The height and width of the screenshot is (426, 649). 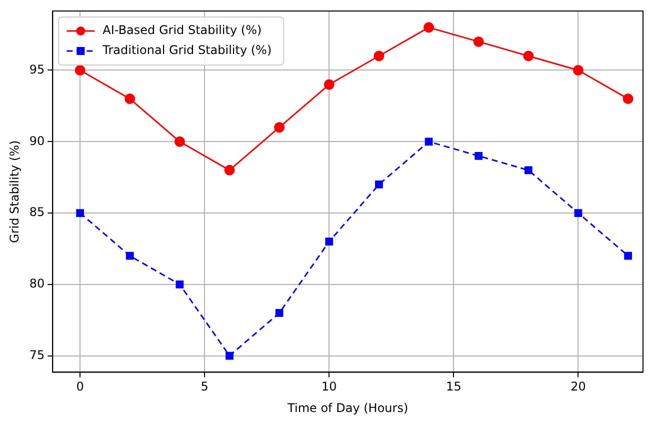 I want to click on x-tick-label: 15, so click(x=454, y=387).